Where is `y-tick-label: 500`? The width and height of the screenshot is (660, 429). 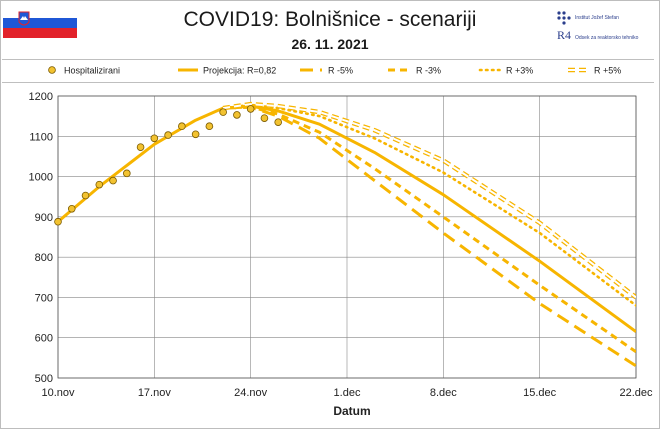
y-tick-label: 500 is located at coordinates (44, 379).